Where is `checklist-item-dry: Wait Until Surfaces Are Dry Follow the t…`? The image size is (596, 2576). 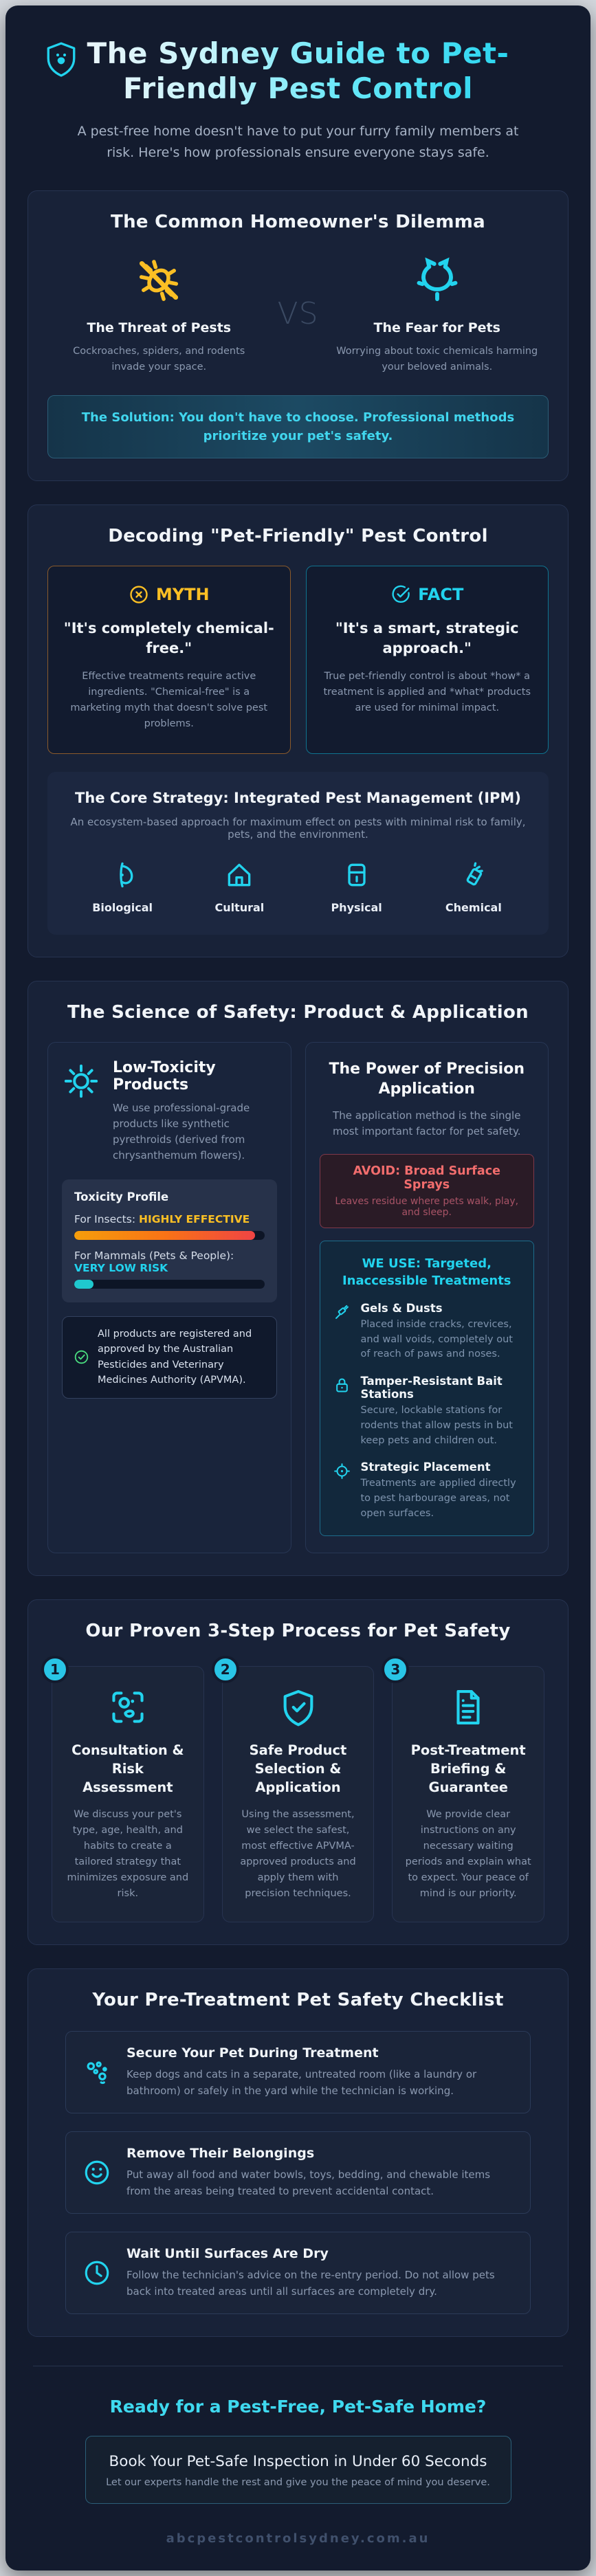 checklist-item-dry: Wait Until Surfaces Are Dry Follow the t… is located at coordinates (298, 2272).